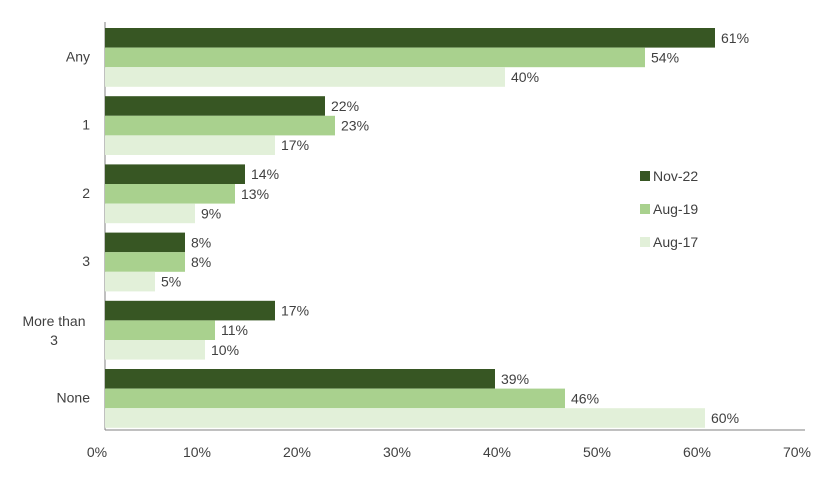  Describe the element at coordinates (525, 77) in the screenshot. I see `data-label: 40%` at that location.